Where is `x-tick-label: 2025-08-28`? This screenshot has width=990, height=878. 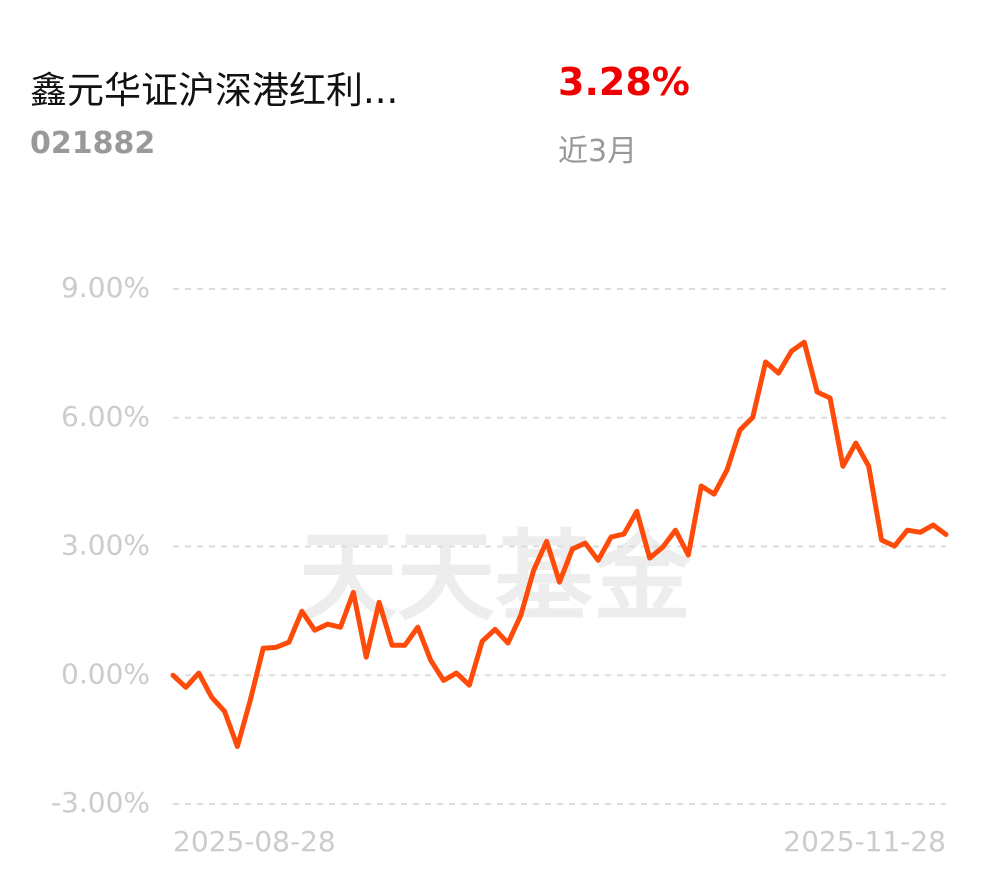
x-tick-label: 2025-08-28 is located at coordinates (254, 841).